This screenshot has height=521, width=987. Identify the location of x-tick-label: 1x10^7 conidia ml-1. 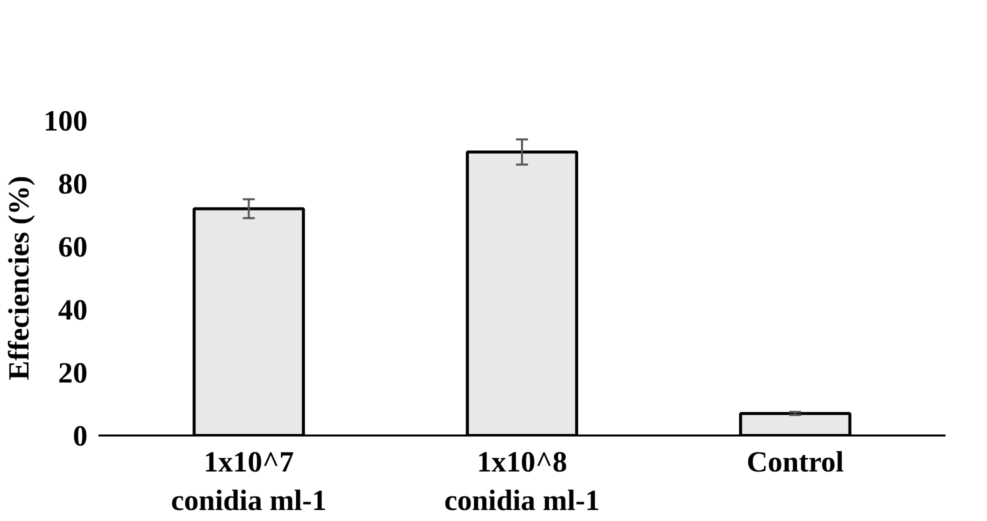
(248, 481).